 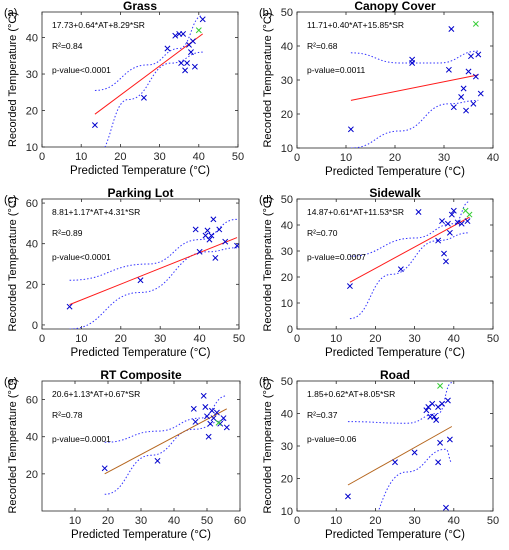 I want to click on panel-title: Canopy Cover, so click(x=395, y=6).